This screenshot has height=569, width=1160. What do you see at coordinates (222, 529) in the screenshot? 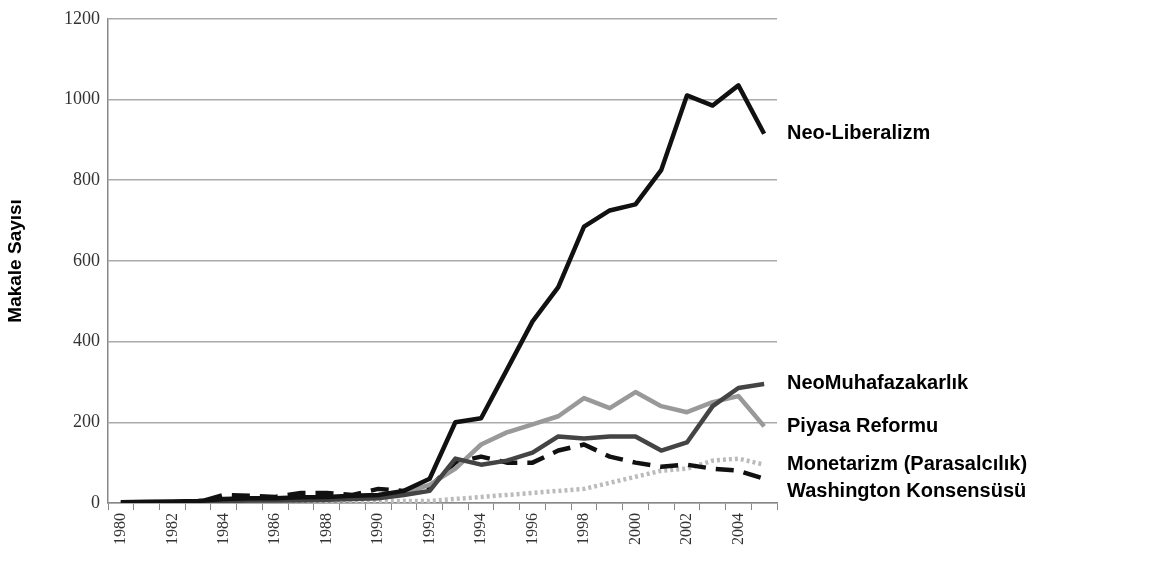
I see `x-tick-label: 1984` at bounding box center [222, 529].